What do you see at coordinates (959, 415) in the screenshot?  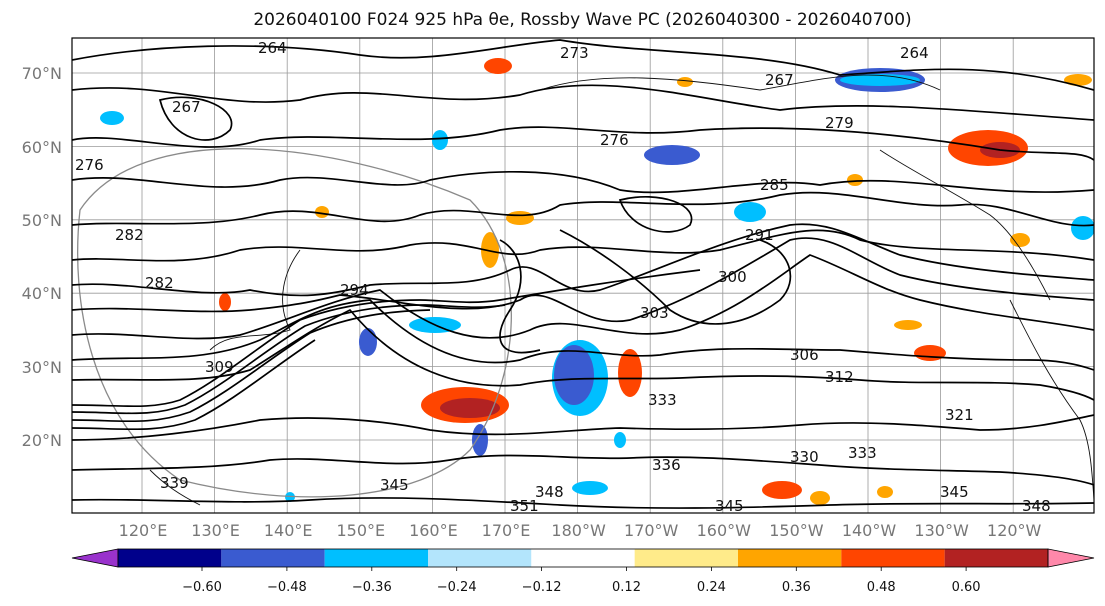 I see `contour-label: 321` at bounding box center [959, 415].